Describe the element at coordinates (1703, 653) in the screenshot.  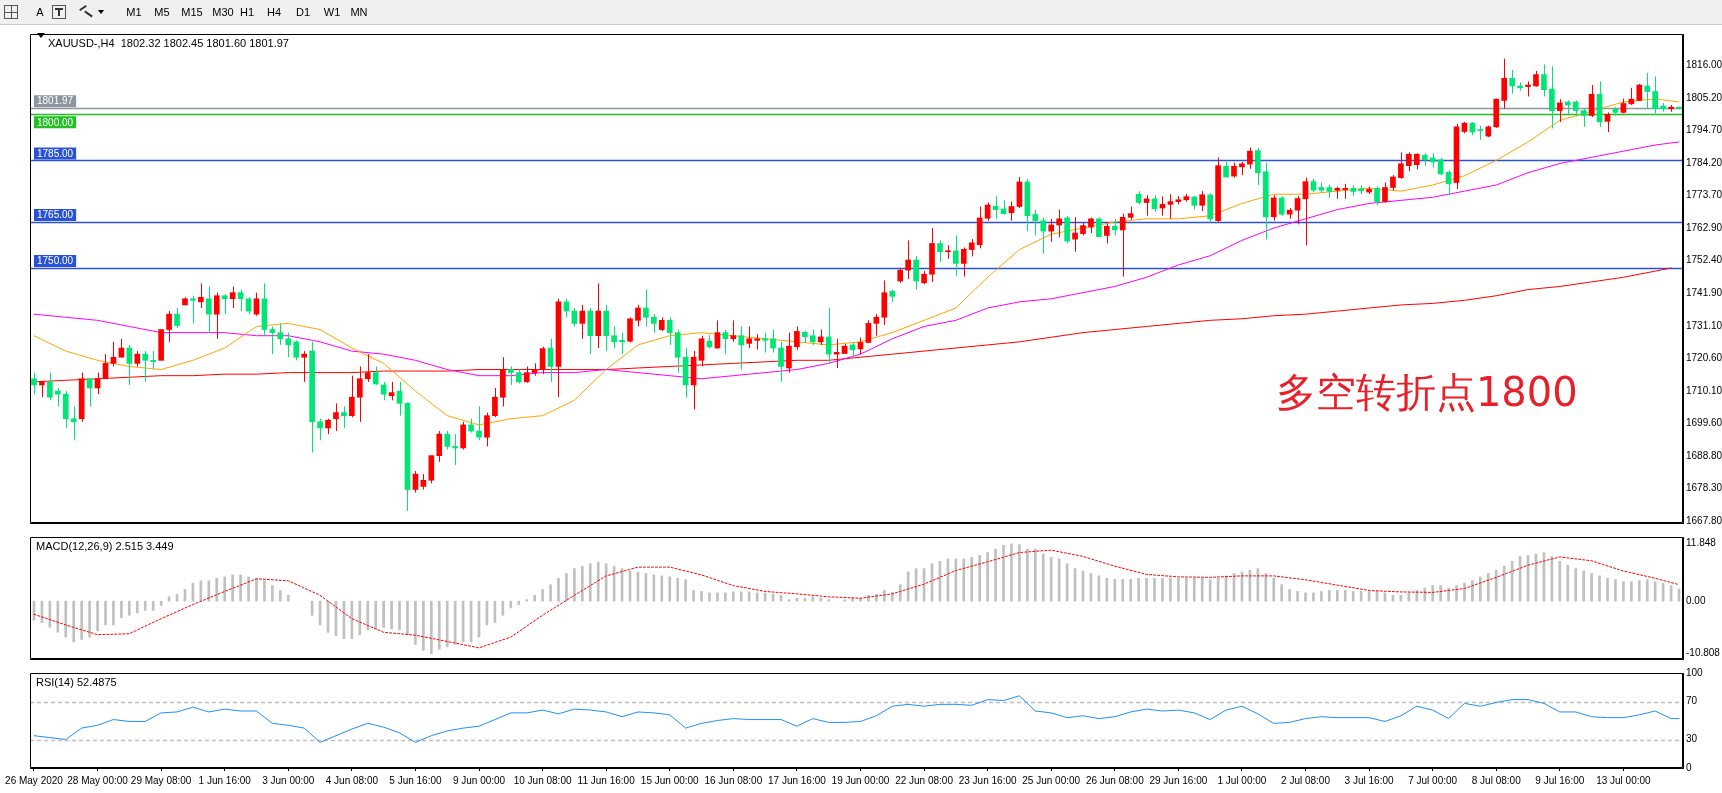
I see `y-tick-label: -10.808` at that location.